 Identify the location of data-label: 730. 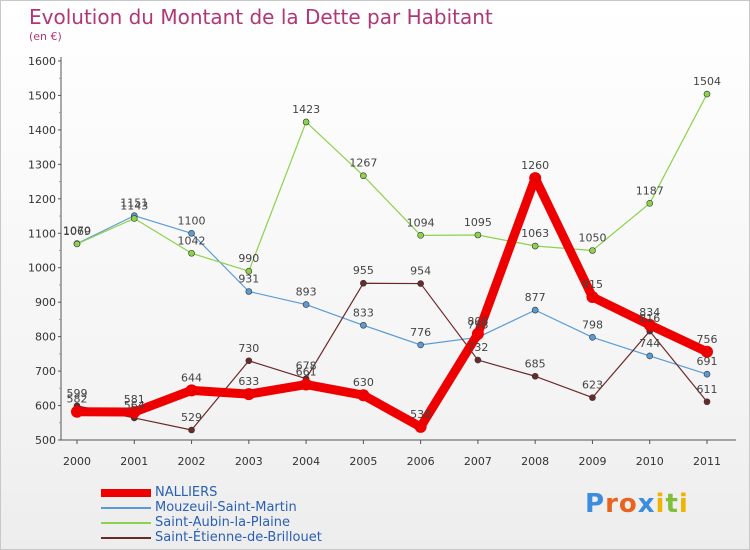
(248, 348).